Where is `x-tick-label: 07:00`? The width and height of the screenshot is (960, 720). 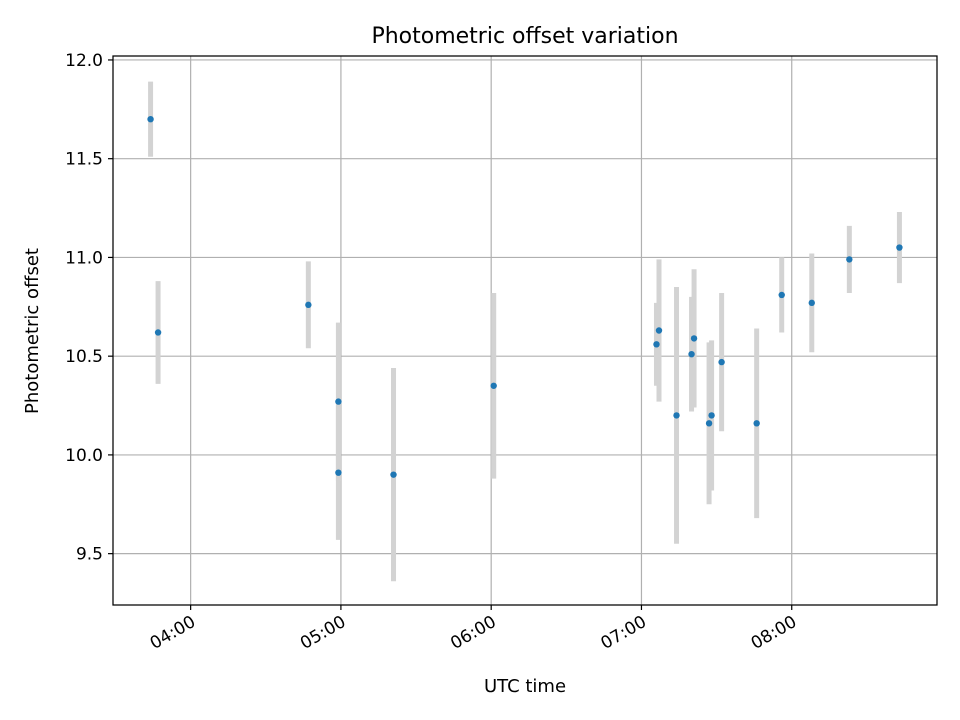 x-tick-label: 07:00 is located at coordinates (624, 633).